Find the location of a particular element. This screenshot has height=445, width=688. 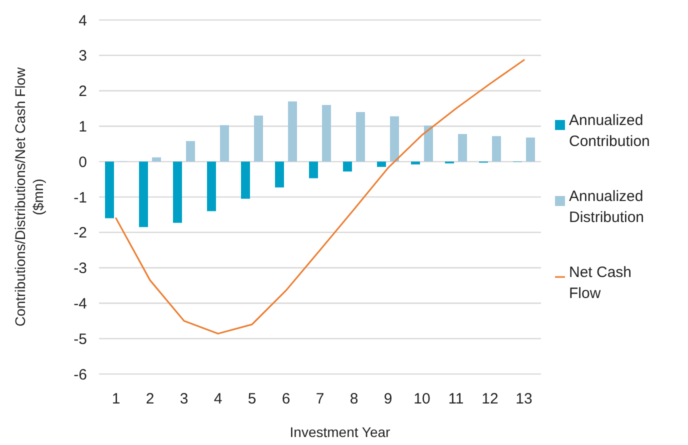

y-tick-label: -2 is located at coordinates (80, 233).